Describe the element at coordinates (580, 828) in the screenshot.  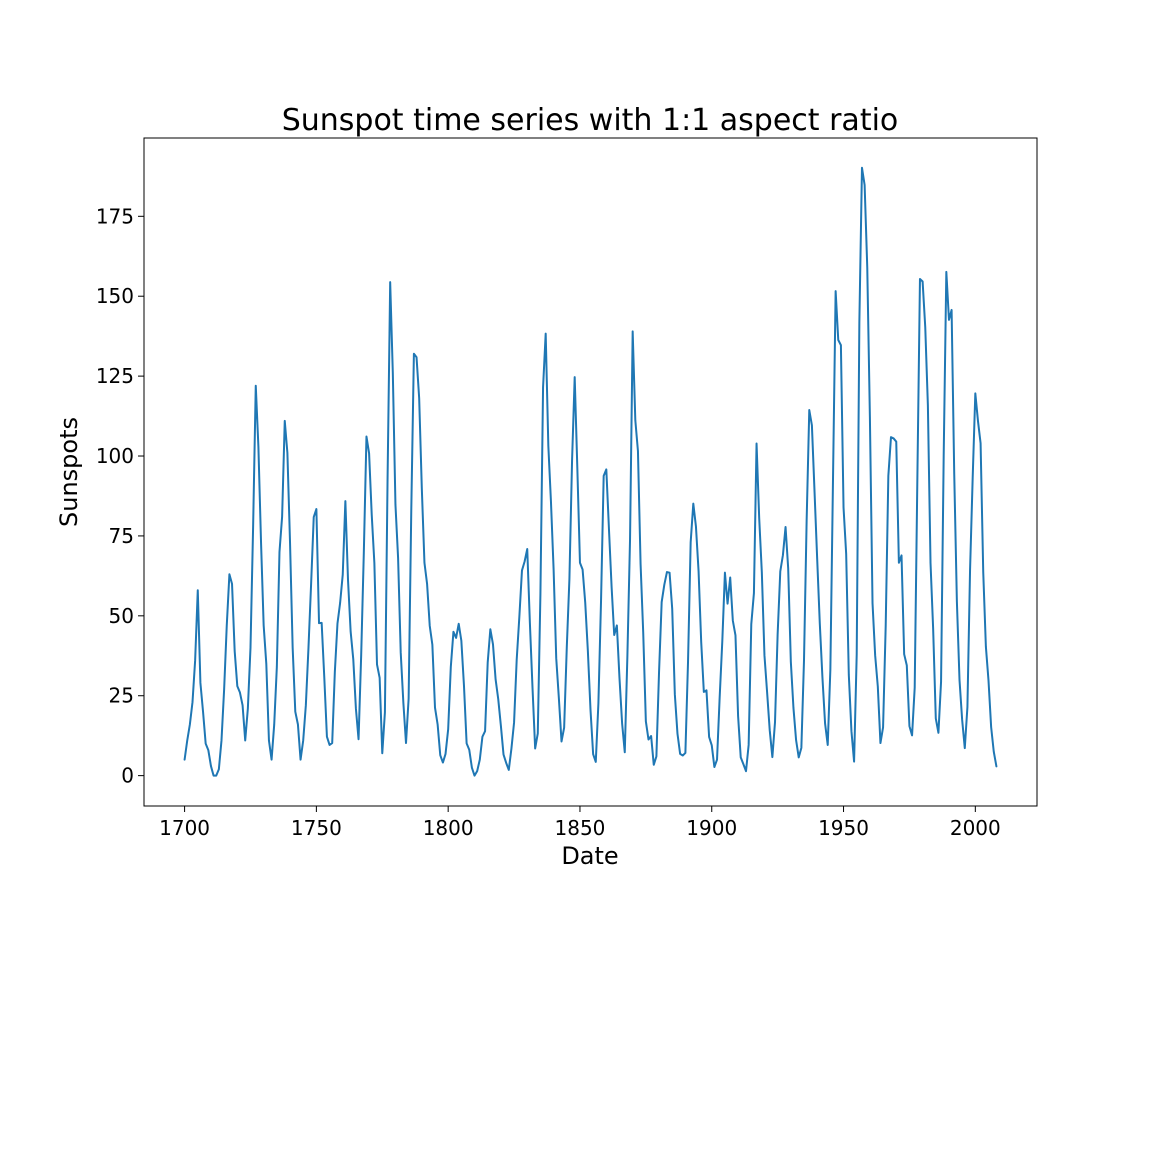
I see `x-tick-label: 1850` at that location.